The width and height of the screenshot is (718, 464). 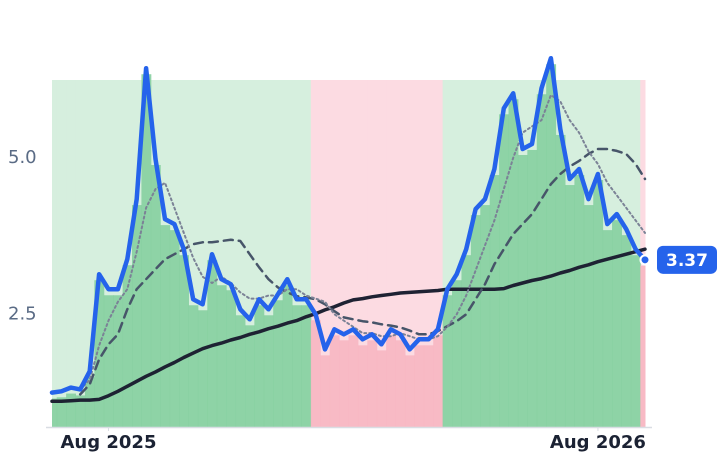 I want to click on last-value-pill, so click(x=687, y=259).